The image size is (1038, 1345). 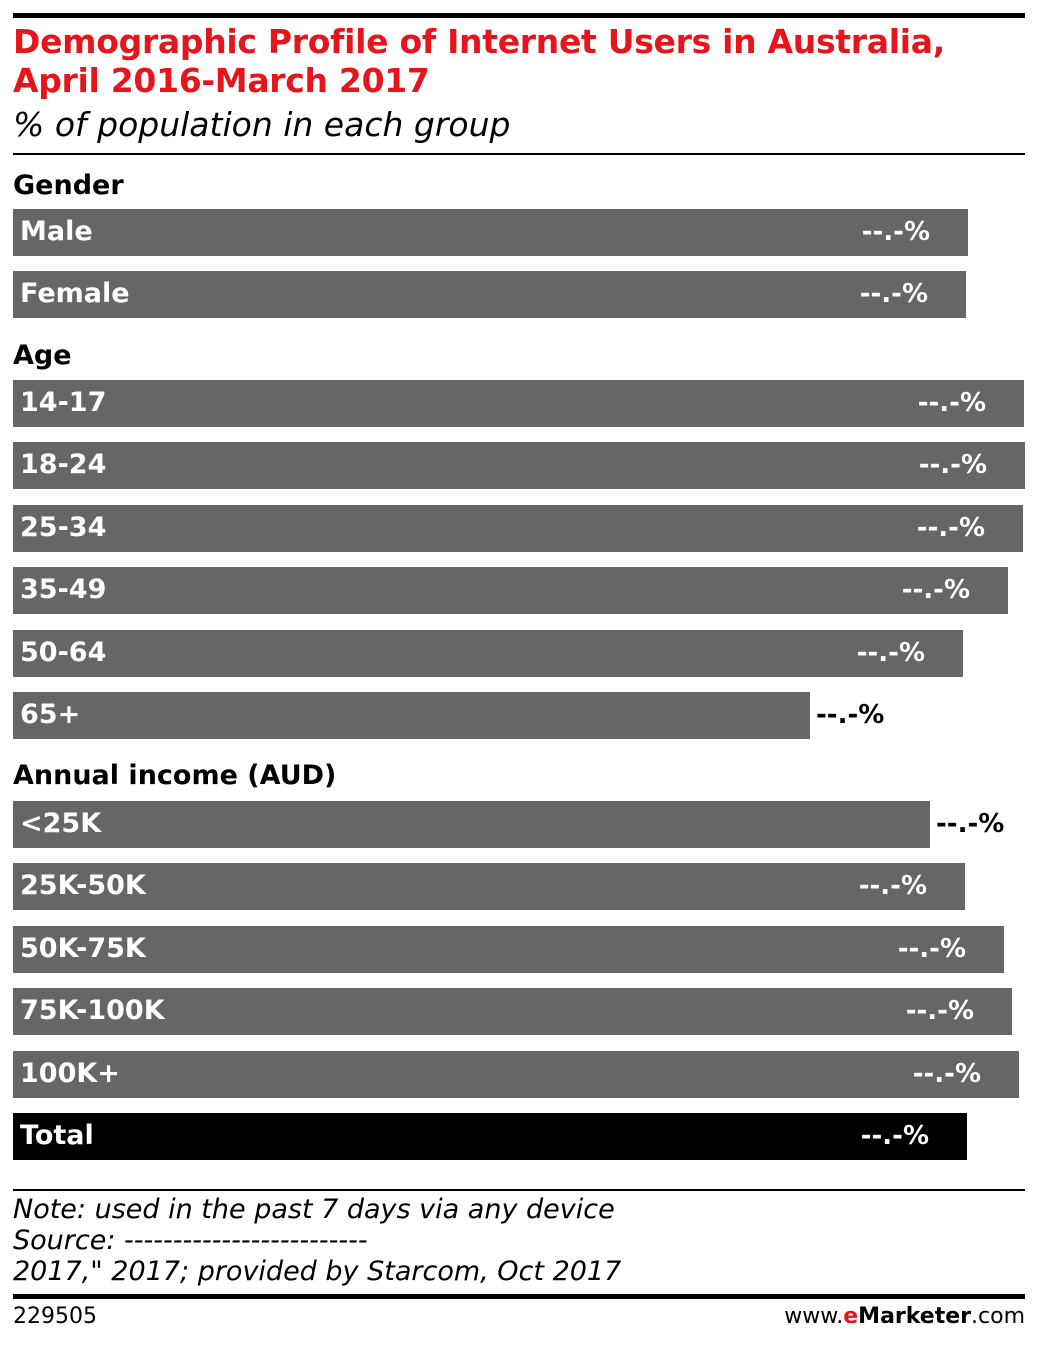 I want to click on header-rule, so click(x=519, y=154).